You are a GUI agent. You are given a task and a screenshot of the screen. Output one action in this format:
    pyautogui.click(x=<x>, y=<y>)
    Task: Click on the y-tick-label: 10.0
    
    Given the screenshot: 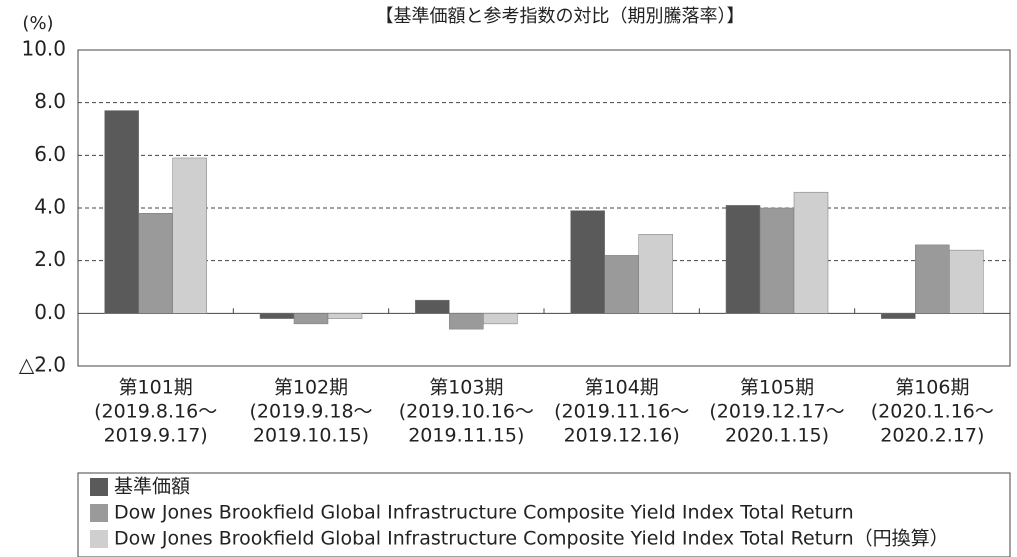 What is the action you would take?
    pyautogui.click(x=43, y=49)
    